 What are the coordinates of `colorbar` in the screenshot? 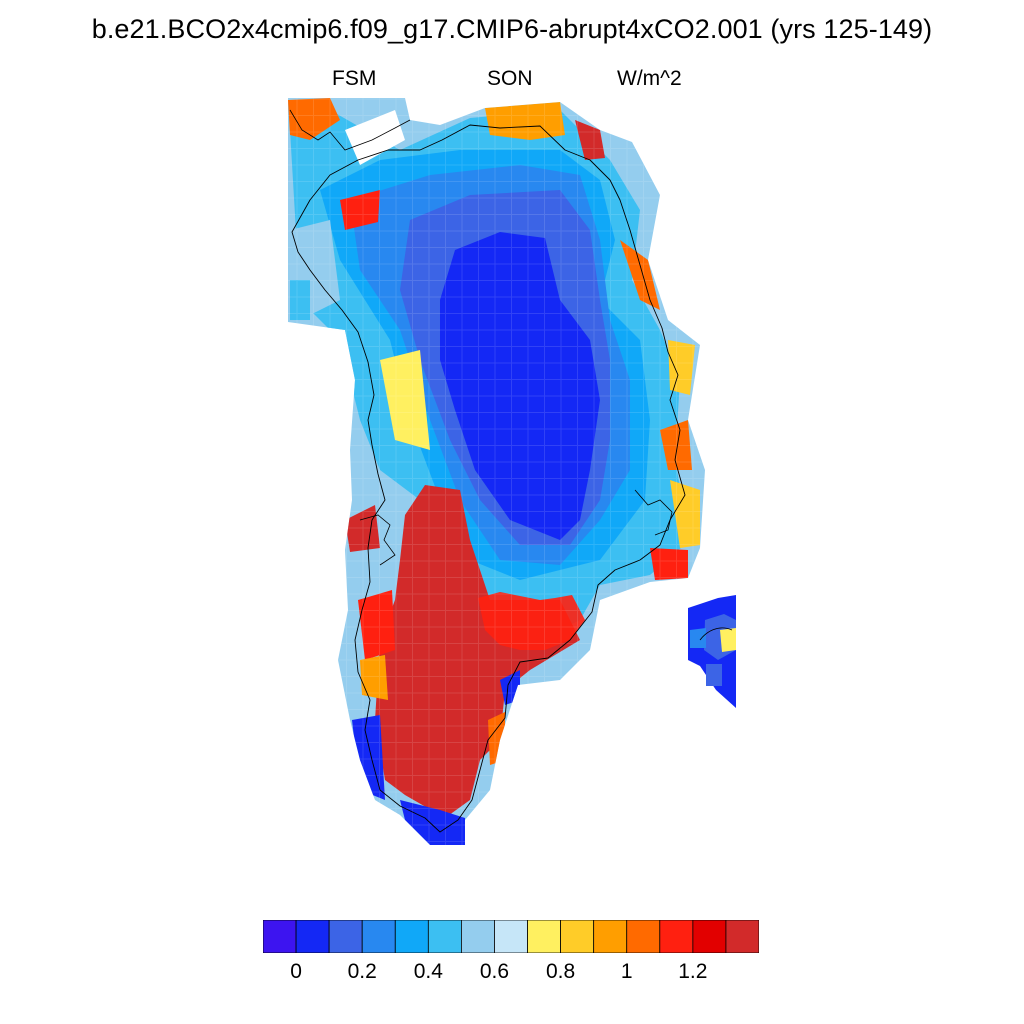 It's located at (511, 936).